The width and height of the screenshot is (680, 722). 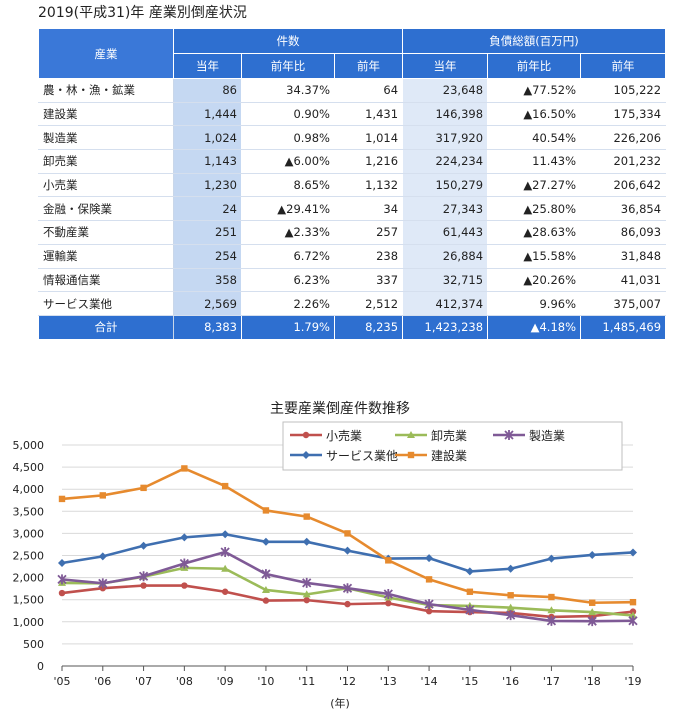 What do you see at coordinates (623, 280) in the screenshot?
I see `debt-previous-cell: 41,031` at bounding box center [623, 280].